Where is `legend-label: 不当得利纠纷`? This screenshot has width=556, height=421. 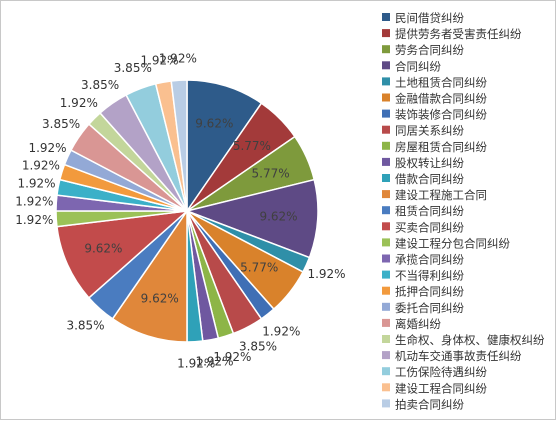 legend-label: 不当得利纠纷 is located at coordinates (429, 276).